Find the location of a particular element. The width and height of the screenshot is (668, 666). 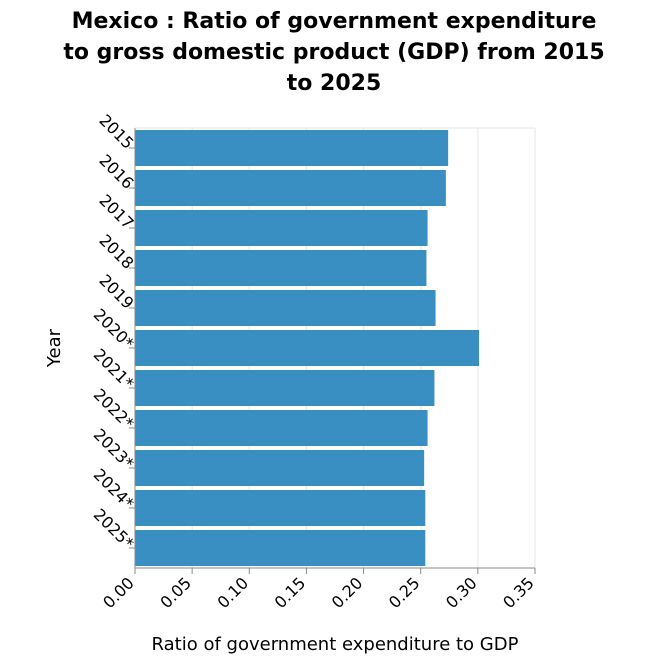

x-tick-label: 0.05 is located at coordinates (175, 592).